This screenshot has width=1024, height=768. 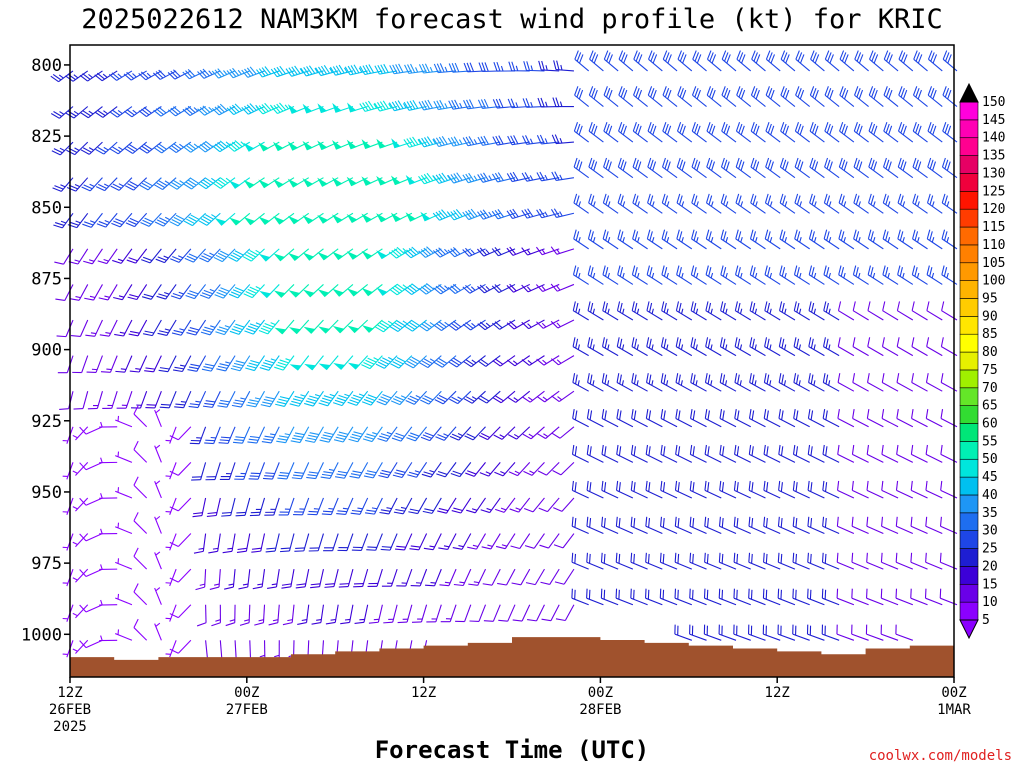 I want to click on y-tick-label: 1000, so click(x=41, y=635).